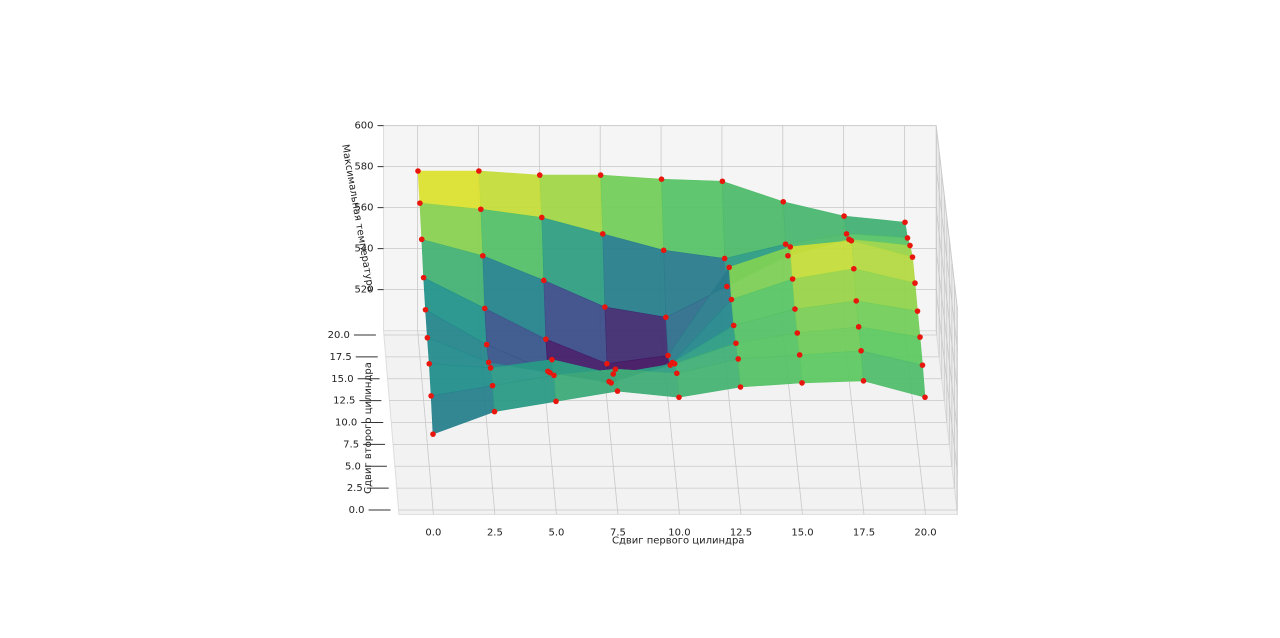 The width and height of the screenshot is (1280, 638). Describe the element at coordinates (363, 208) in the screenshot. I see `z-tick-label: 560` at that location.